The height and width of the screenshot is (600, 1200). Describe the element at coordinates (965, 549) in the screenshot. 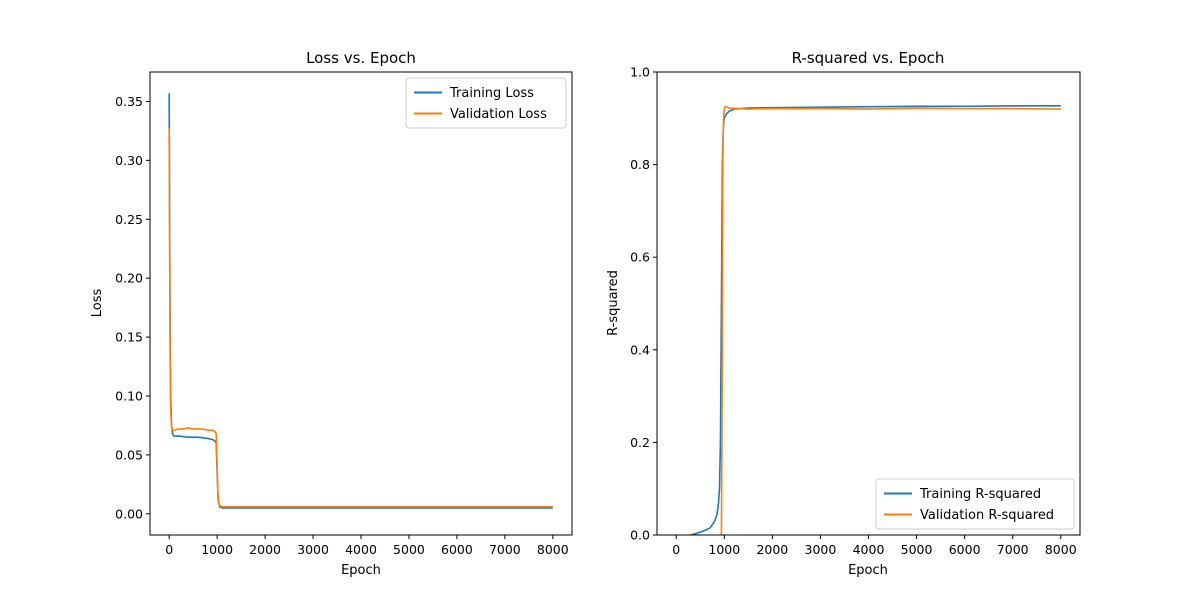

I see `rsquared-xtick-label: 6000` at that location.